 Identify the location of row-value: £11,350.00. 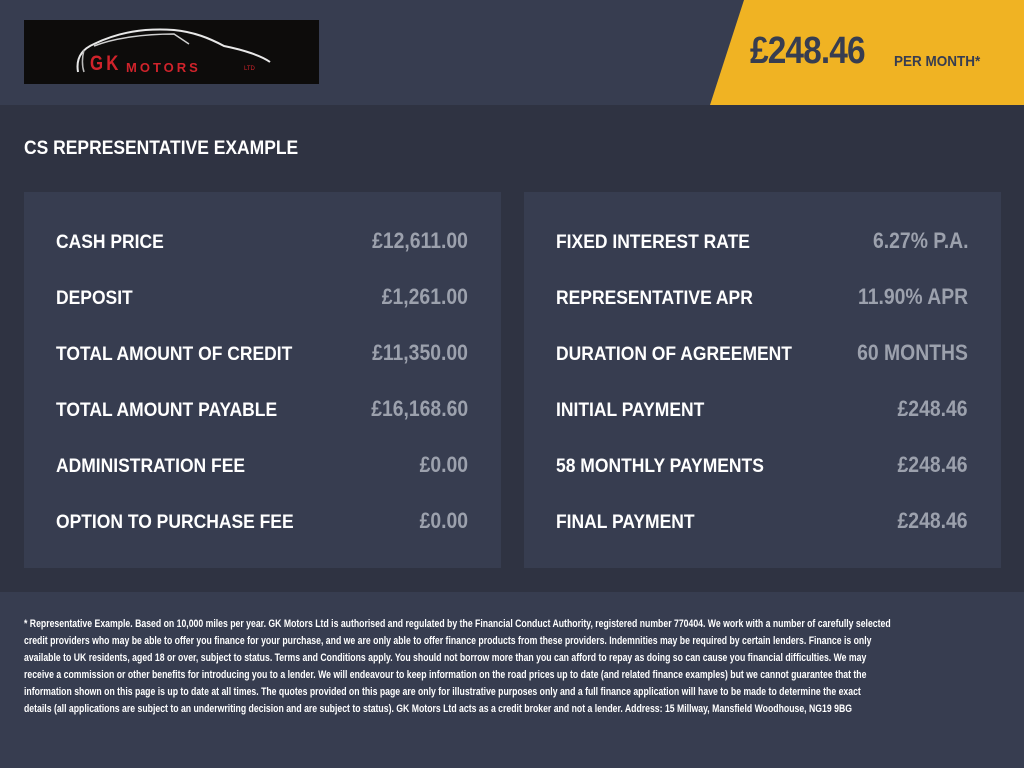
(420, 352).